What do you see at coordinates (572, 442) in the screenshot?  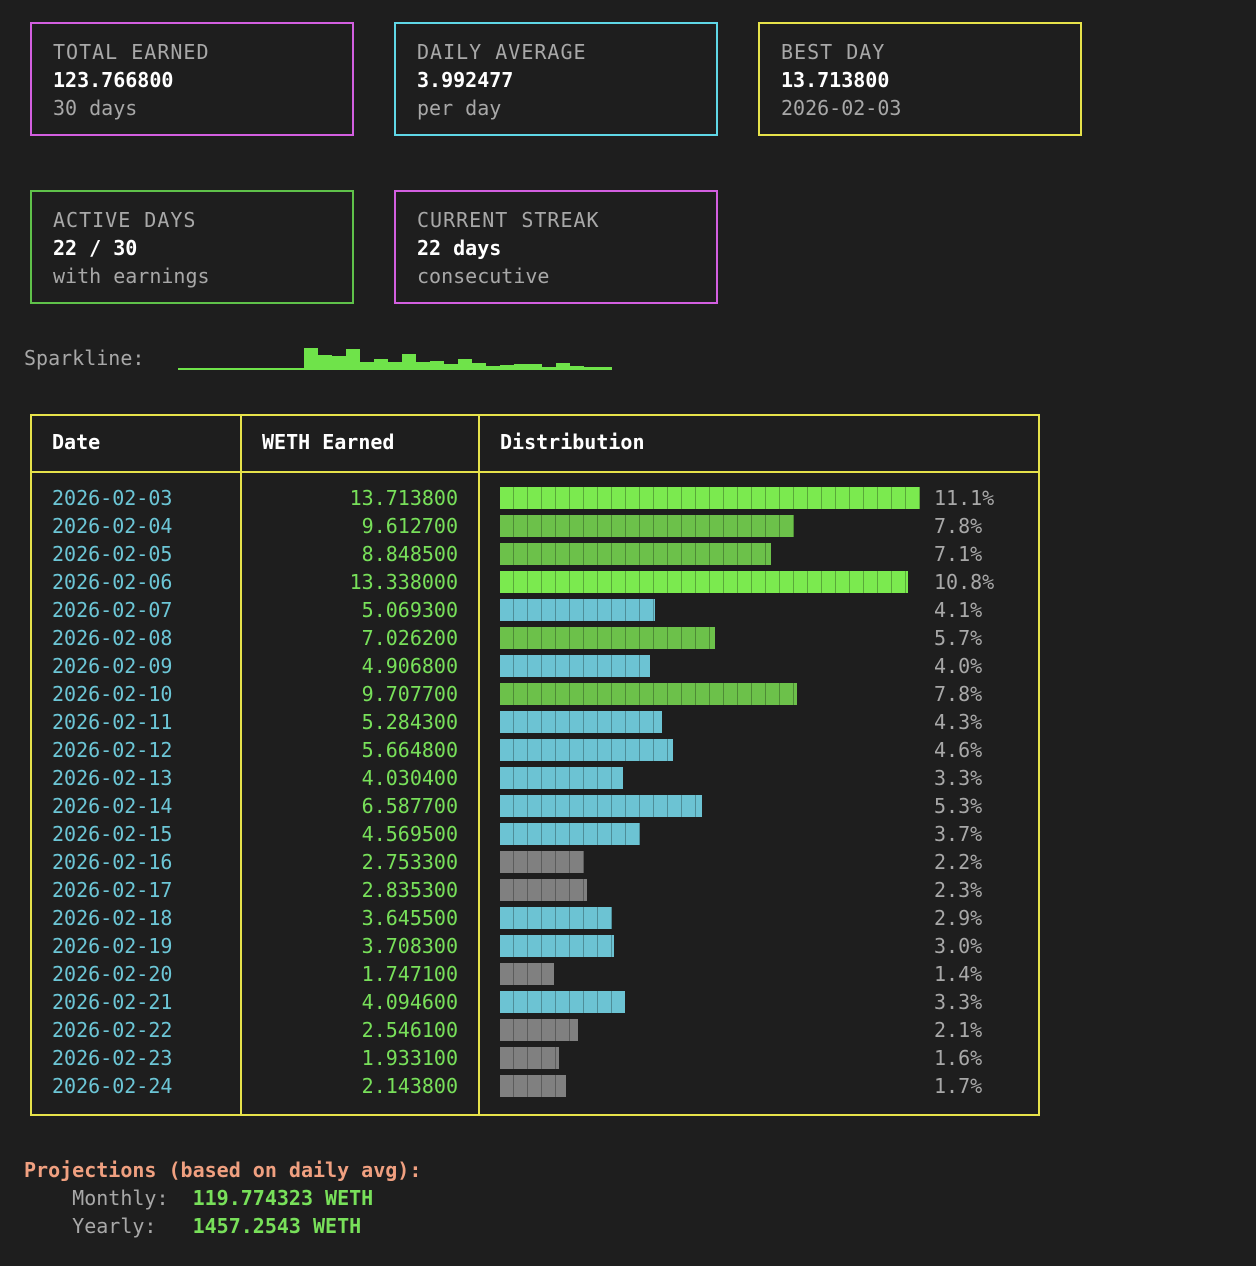 I see `column-header-distribution: Distribution` at bounding box center [572, 442].